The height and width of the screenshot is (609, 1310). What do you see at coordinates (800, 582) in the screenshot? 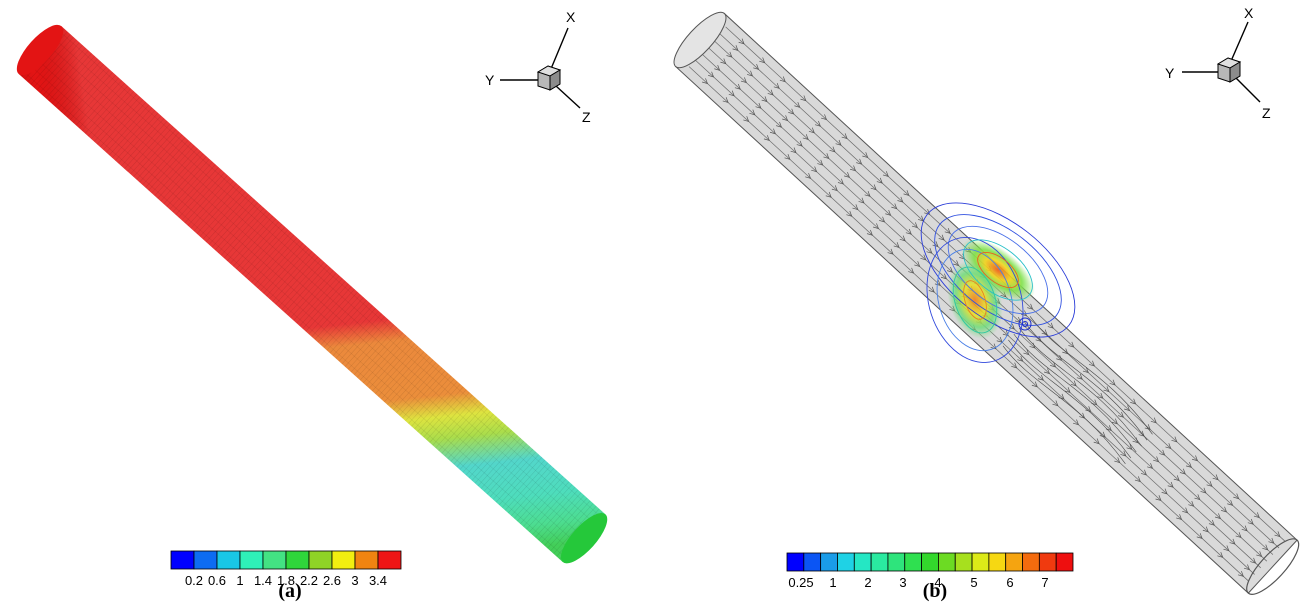
I see `colorbar-tick-label: 0.25` at bounding box center [800, 582].